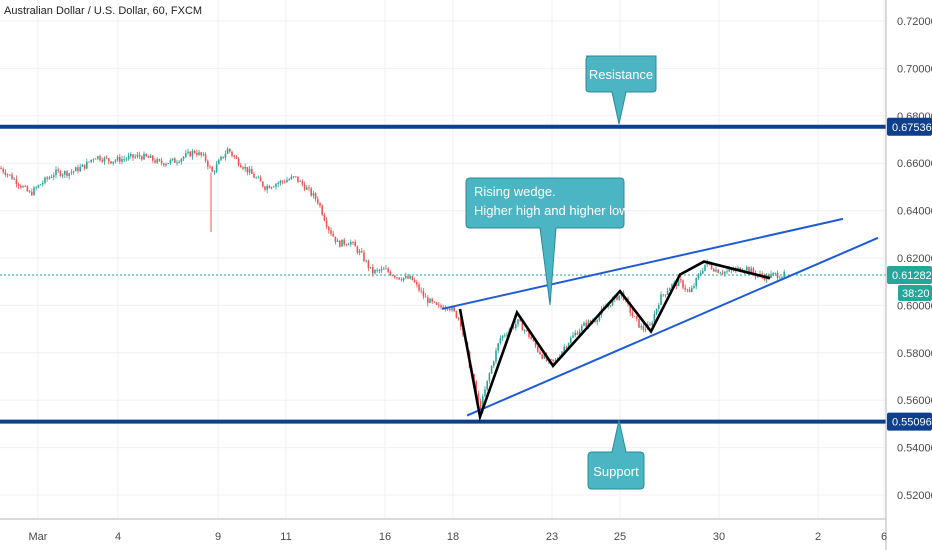  I want to click on time-axis-tick-label: Mar, so click(38, 537).